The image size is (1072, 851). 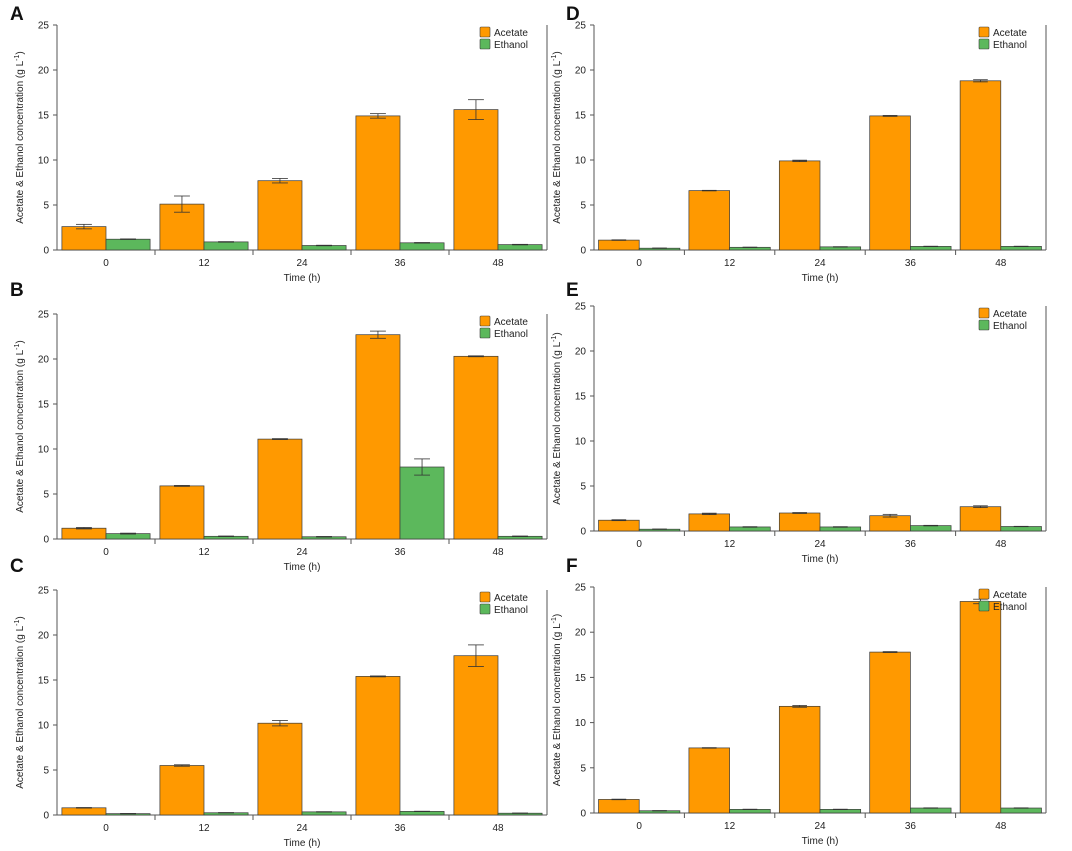 I want to click on panel-letter: E, so click(x=572, y=290).